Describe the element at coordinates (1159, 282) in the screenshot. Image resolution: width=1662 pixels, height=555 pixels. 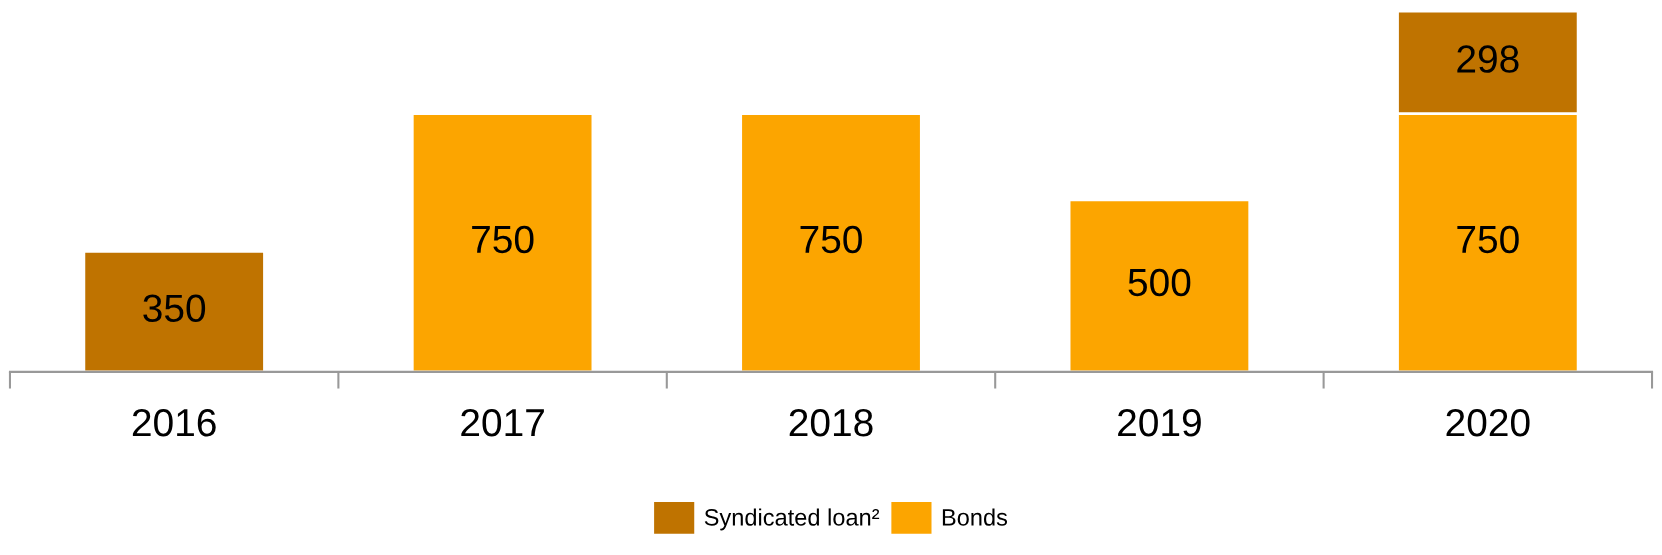
I see `data-label: 500` at that location.